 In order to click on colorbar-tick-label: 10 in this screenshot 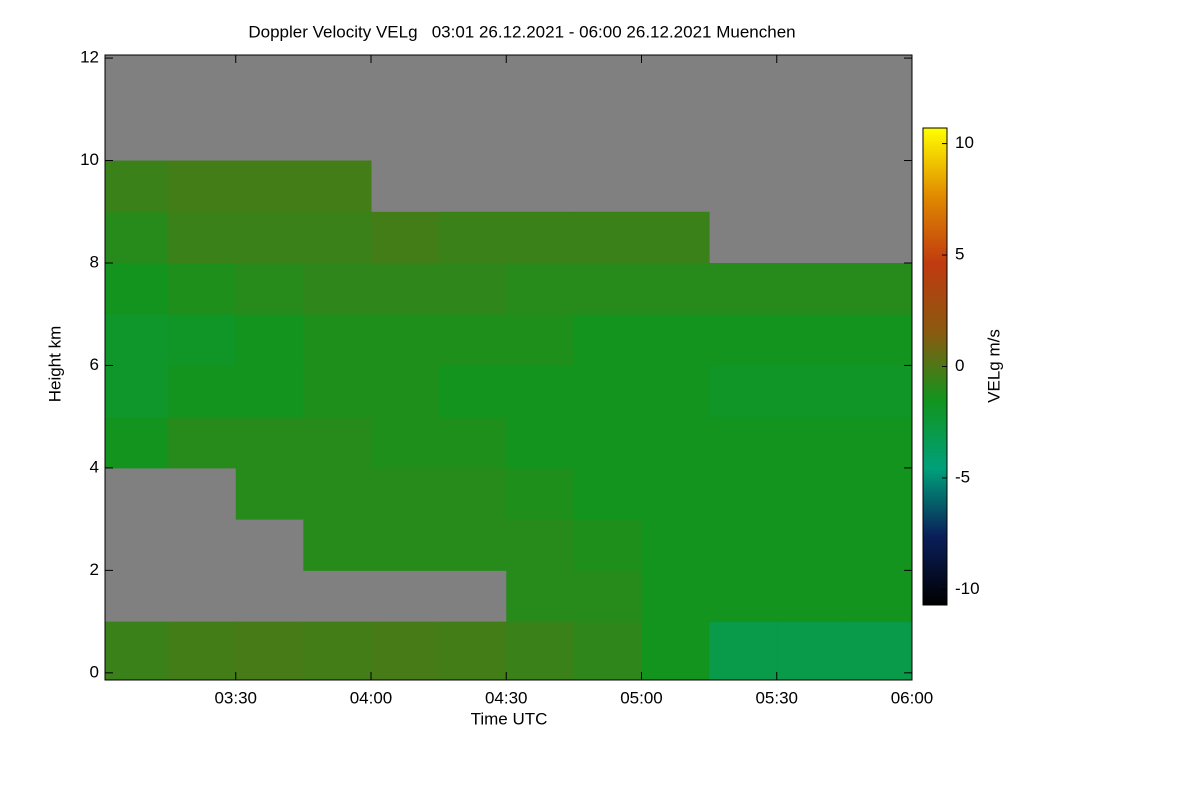, I will do `click(964, 142)`.